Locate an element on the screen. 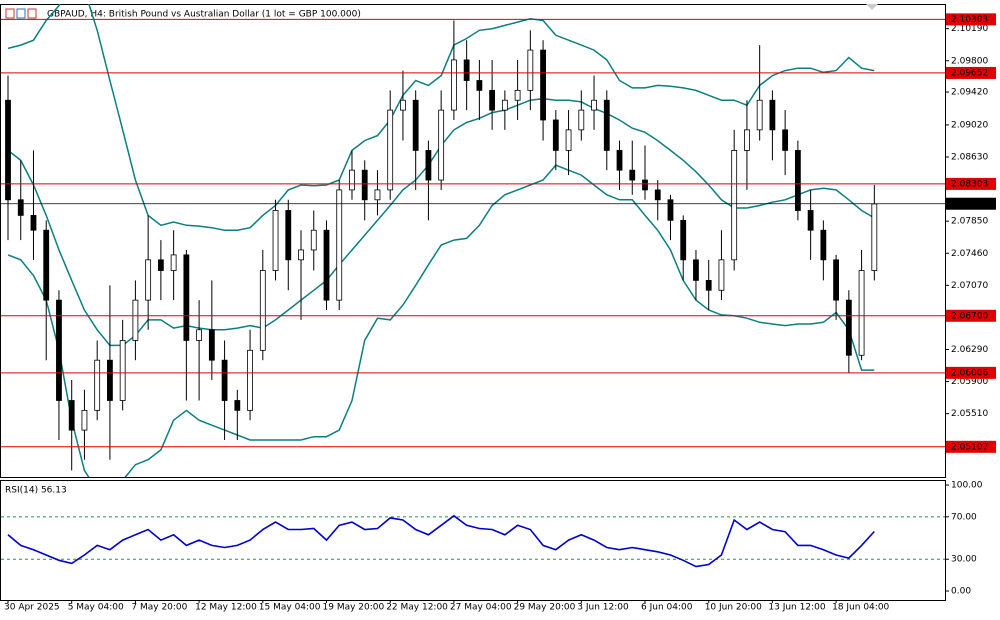  price-tag-label: 2.06006 is located at coordinates (969, 373).